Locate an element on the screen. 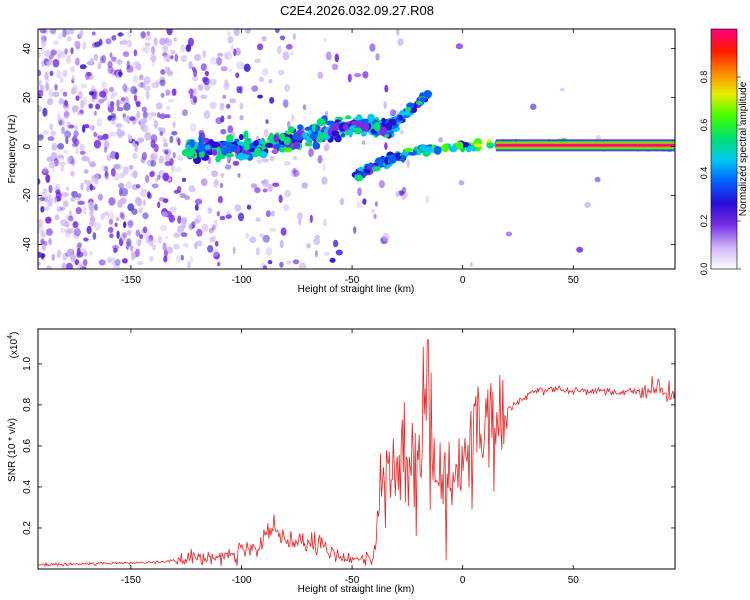 Image resolution: width=750 pixels, height=600 pixels. spectrogram-x-tick-label: -100 is located at coordinates (241, 280).